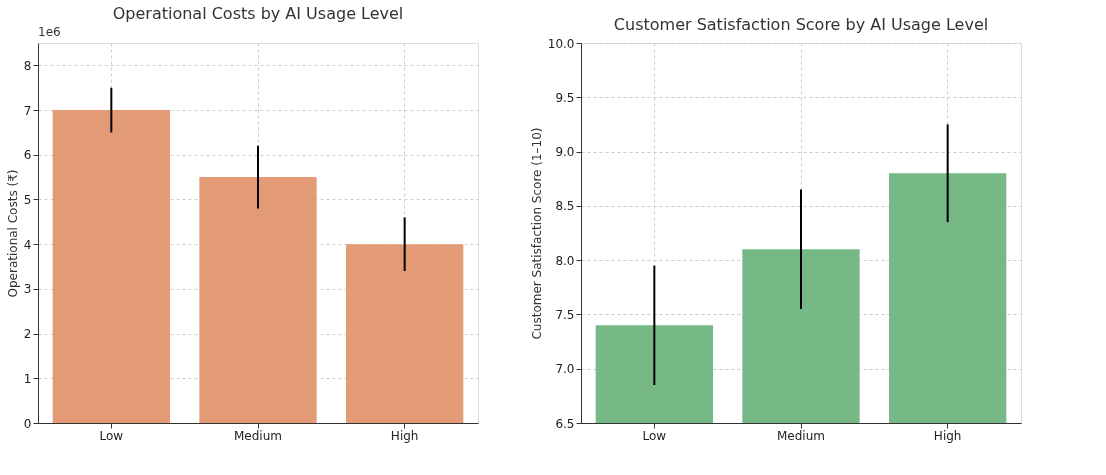 The width and height of the screenshot is (1106, 475). Describe the element at coordinates (27, 334) in the screenshot. I see `y-tick-label: 2` at that location.